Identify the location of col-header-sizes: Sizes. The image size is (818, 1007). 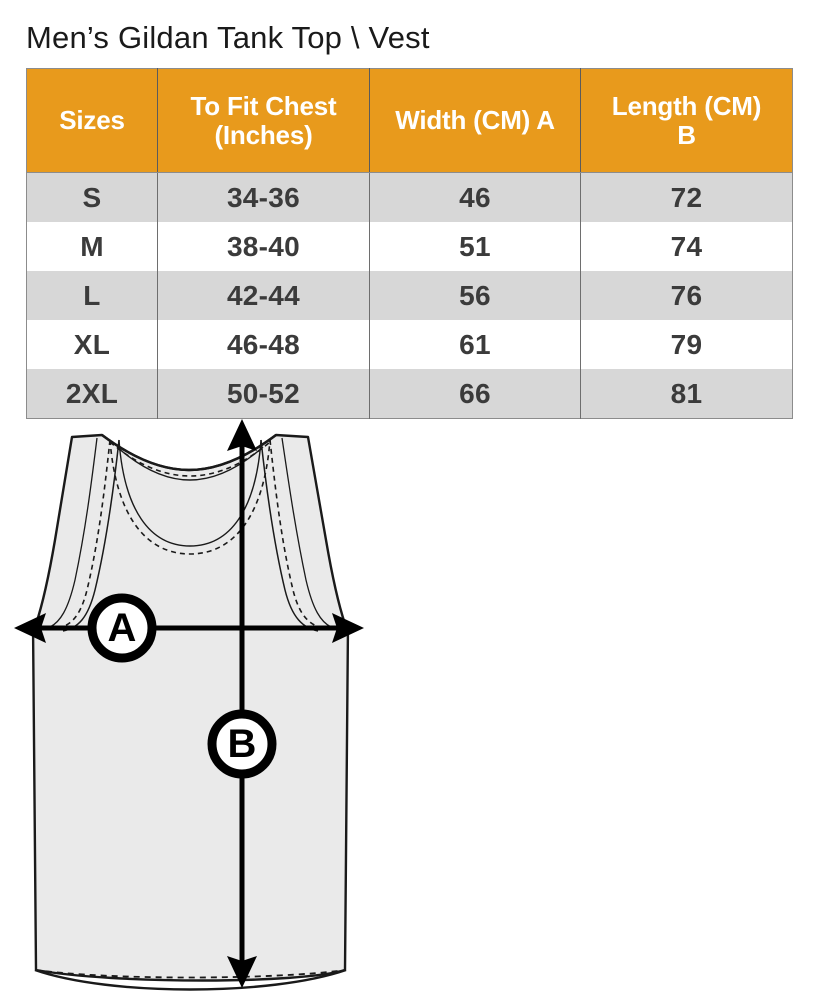
(92, 120).